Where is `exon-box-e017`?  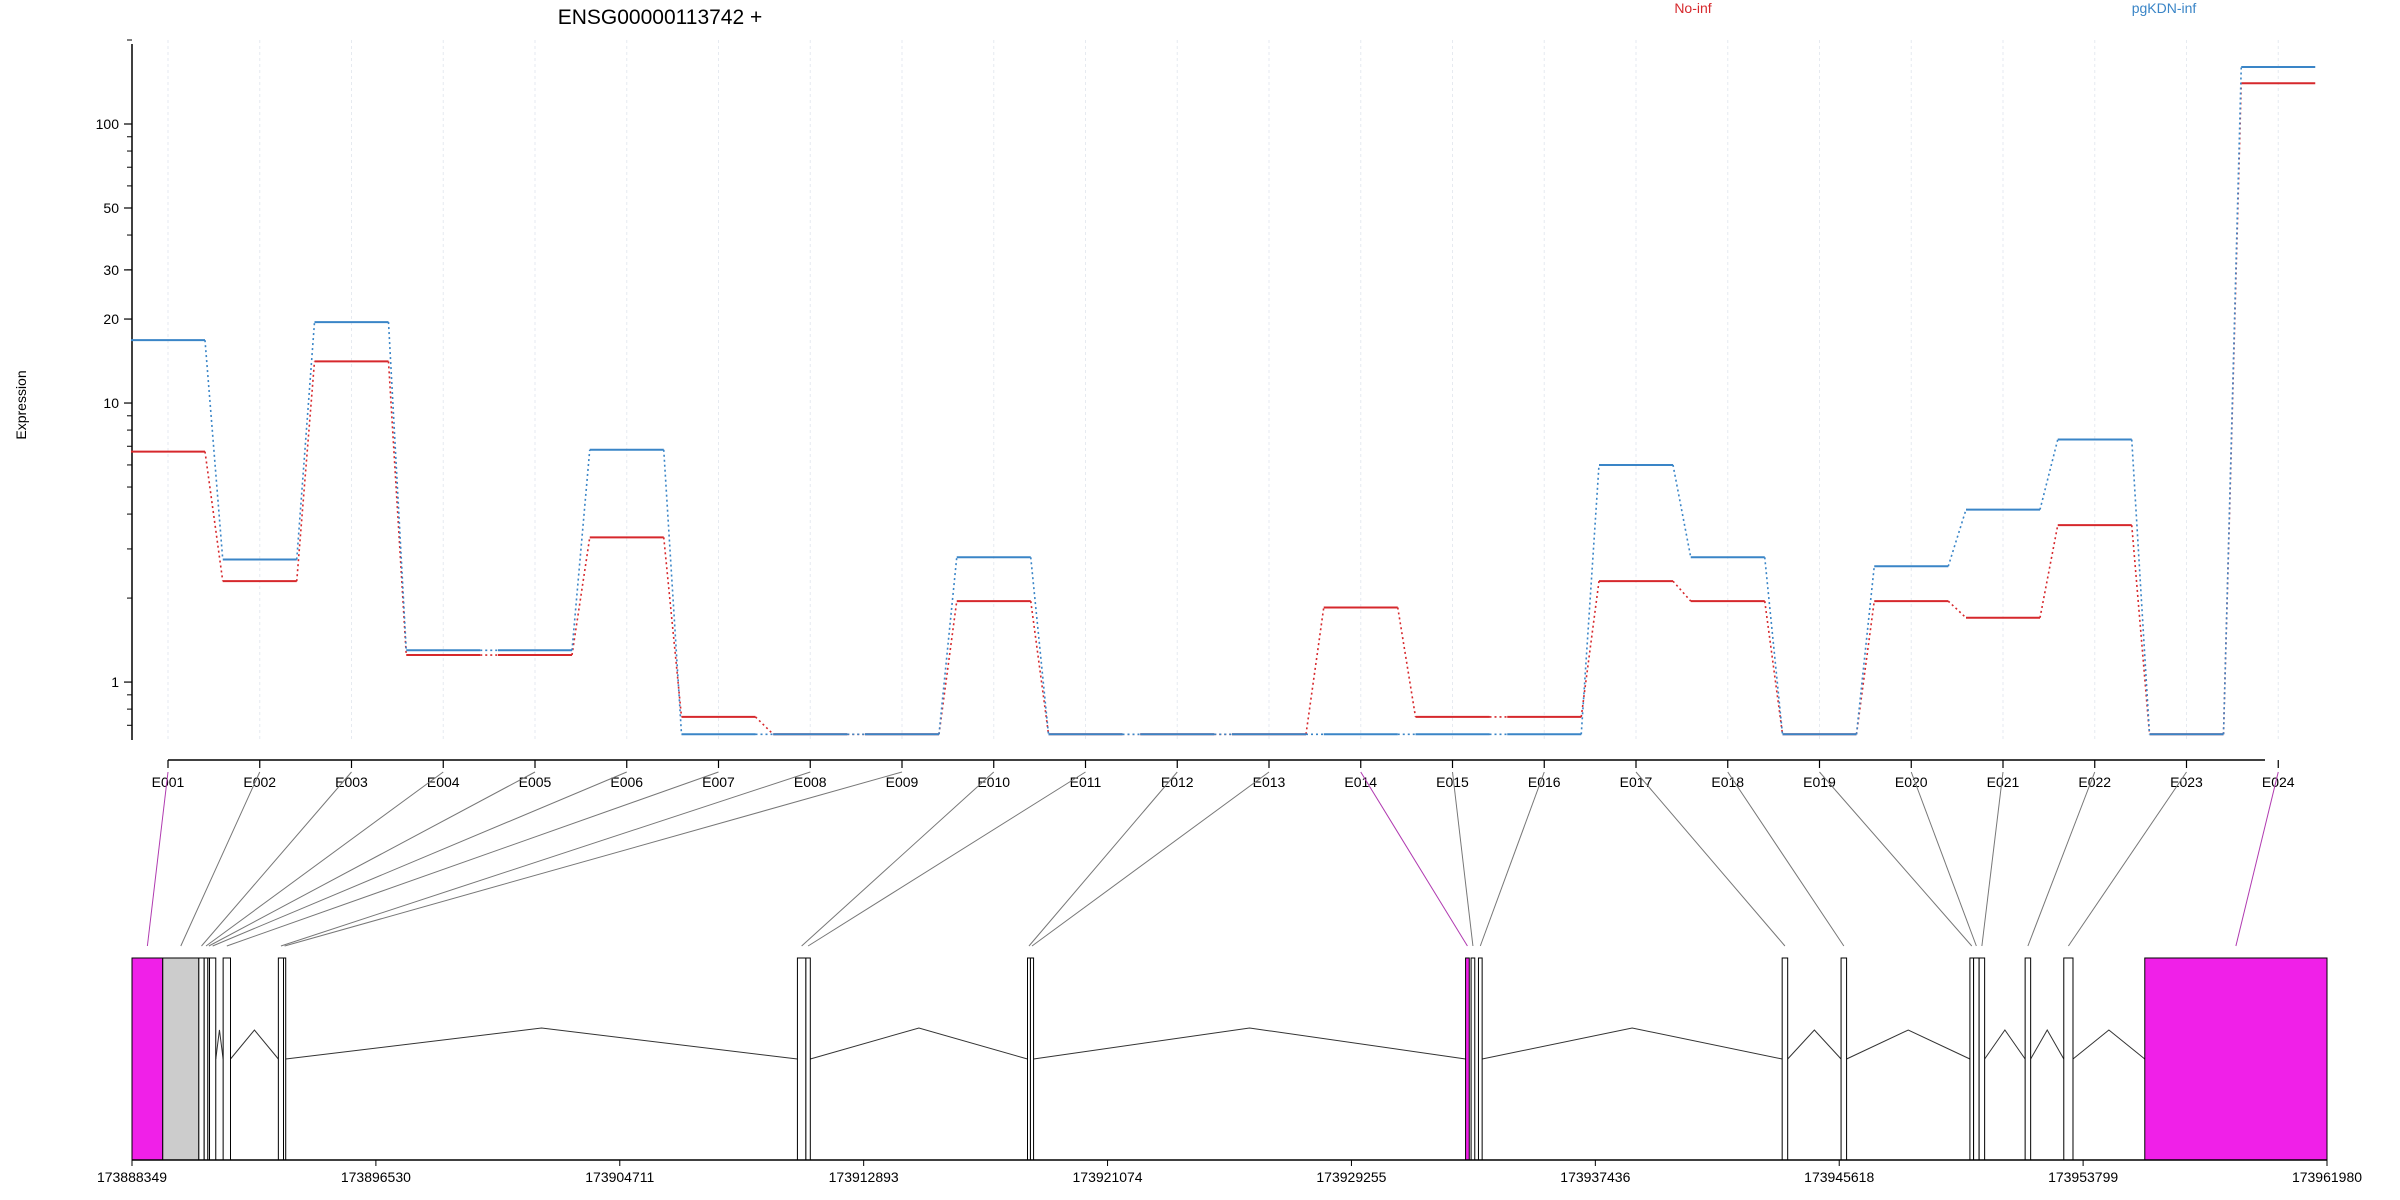
exon-box-e017 is located at coordinates (1785, 1059).